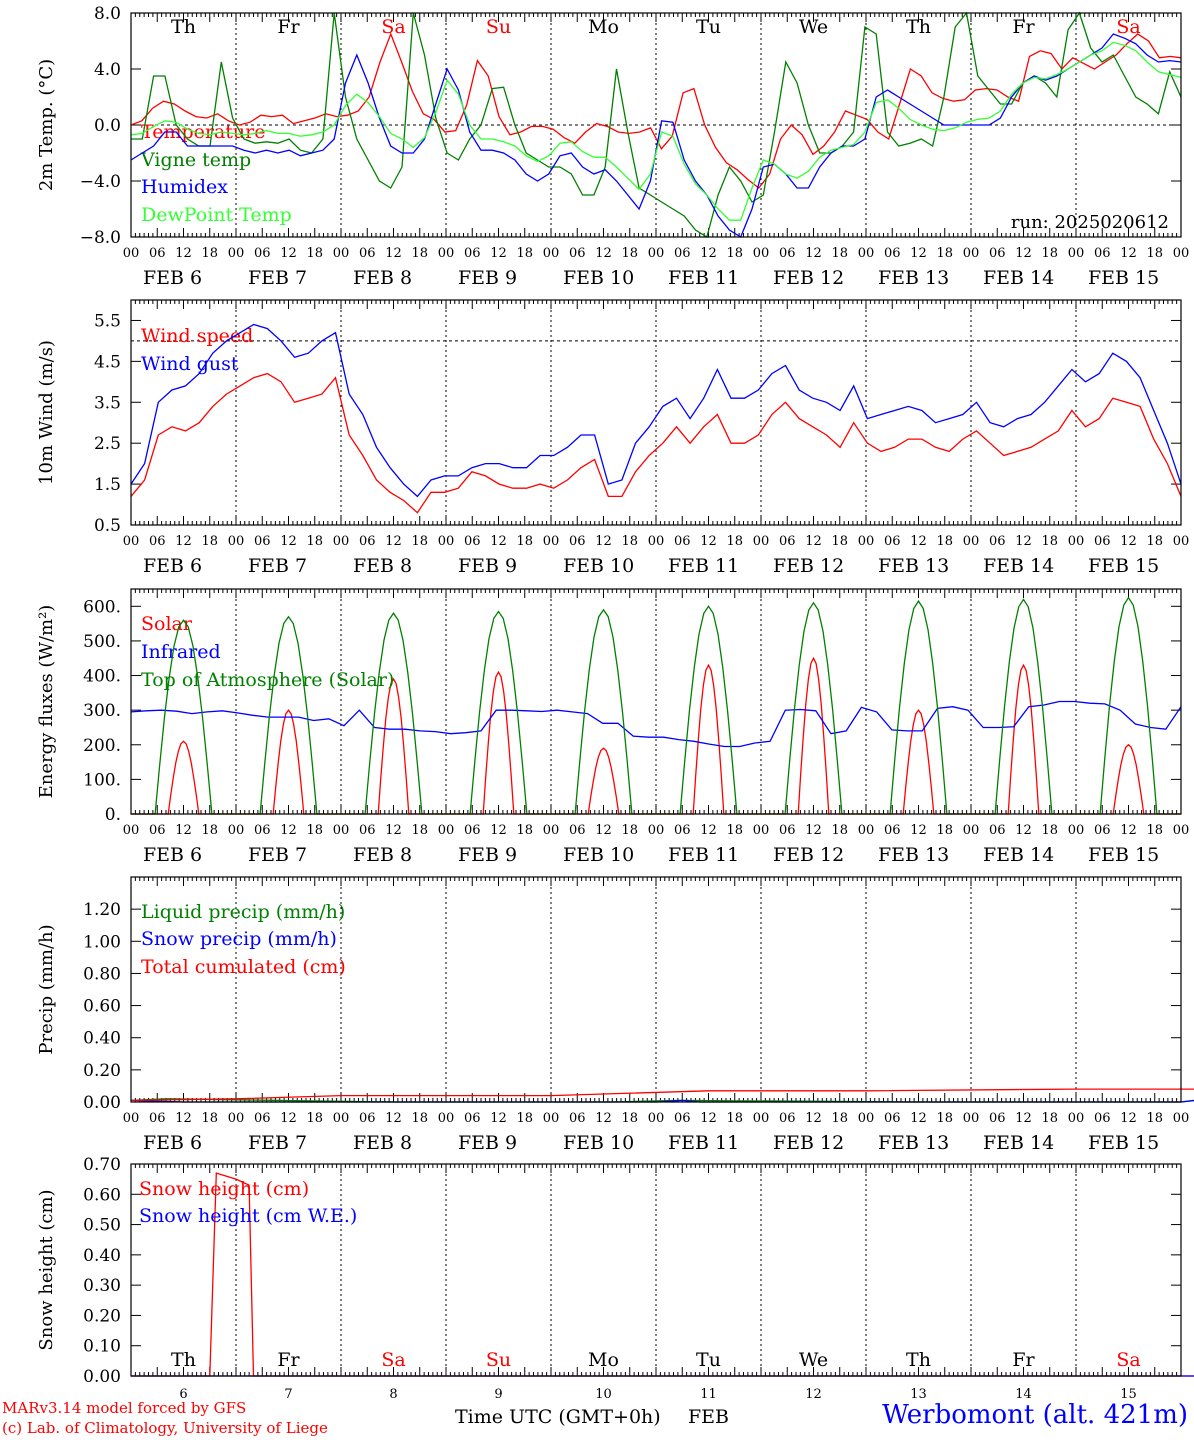  What do you see at coordinates (195, 160) in the screenshot?
I see `legend-entry: Vigne temp` at bounding box center [195, 160].